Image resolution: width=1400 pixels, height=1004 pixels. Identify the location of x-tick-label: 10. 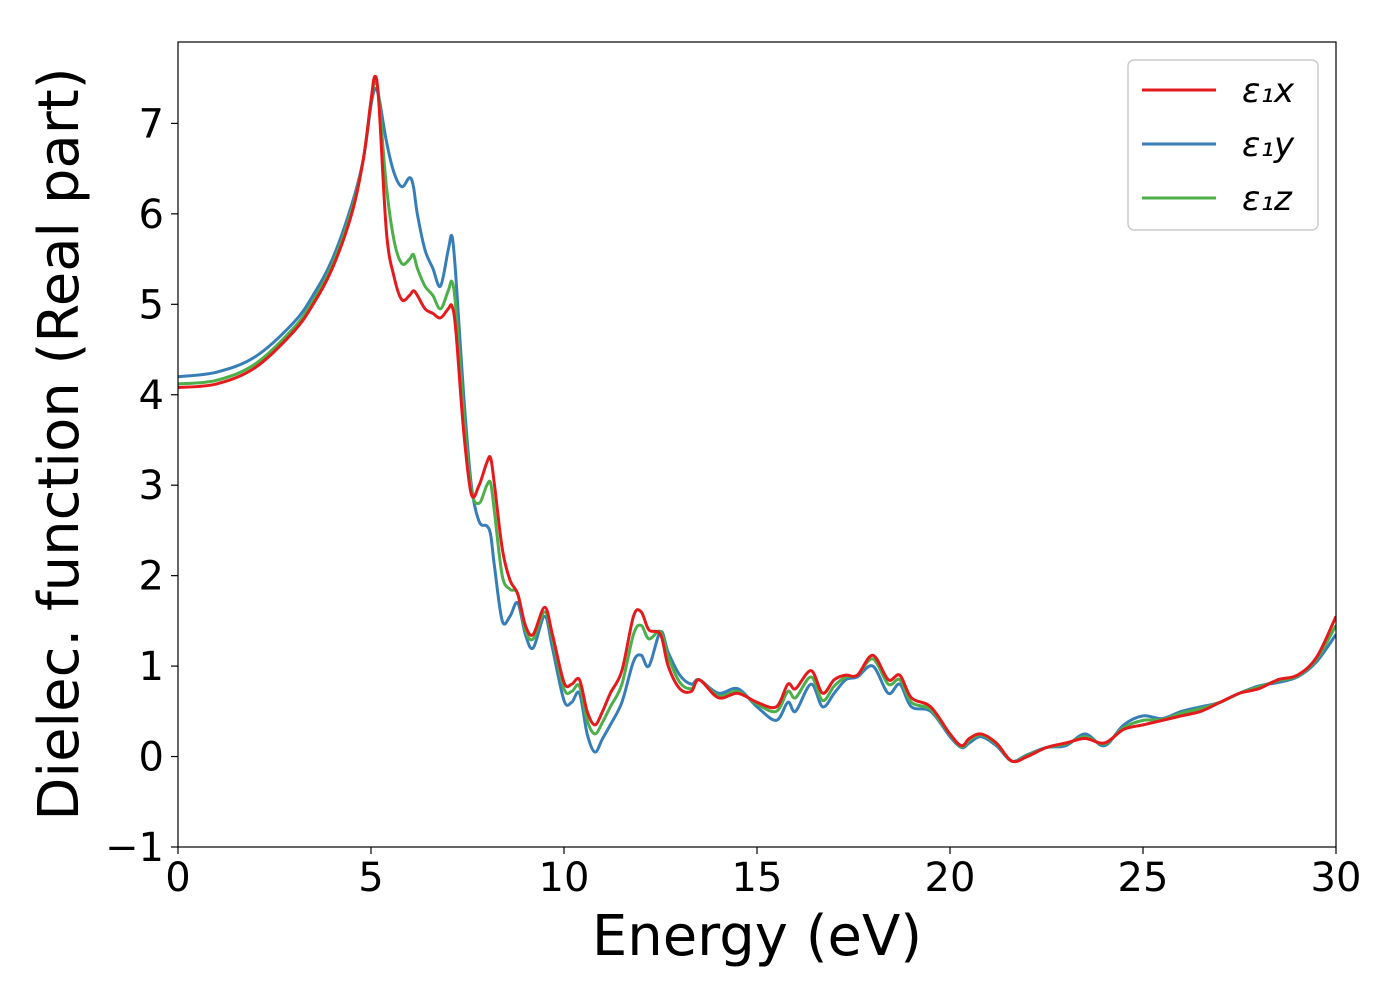
(564, 878).